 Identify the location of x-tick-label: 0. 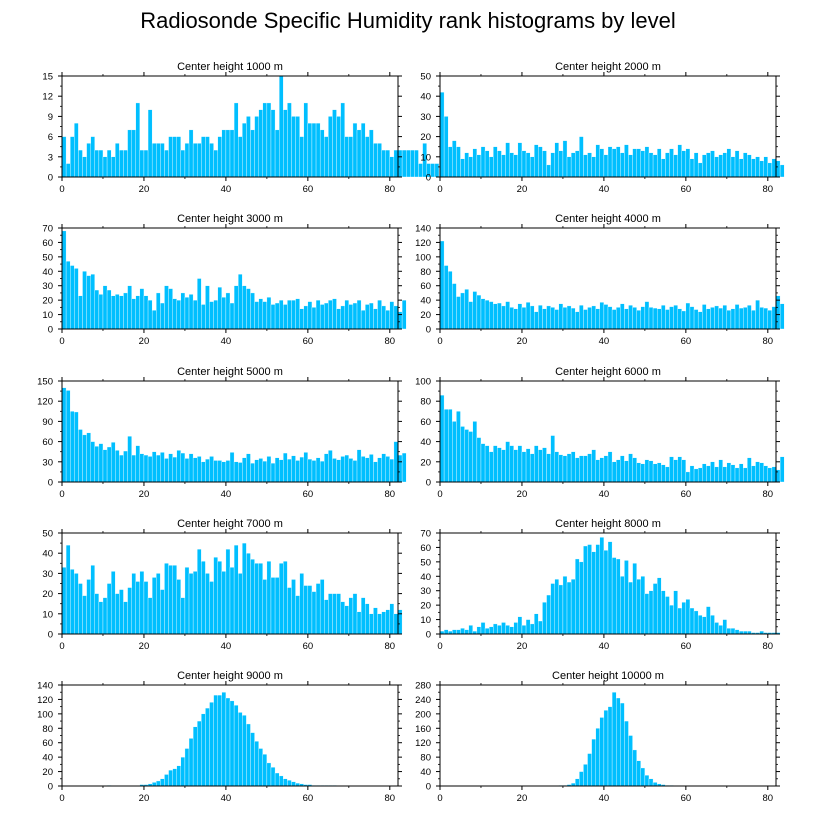
(439, 494).